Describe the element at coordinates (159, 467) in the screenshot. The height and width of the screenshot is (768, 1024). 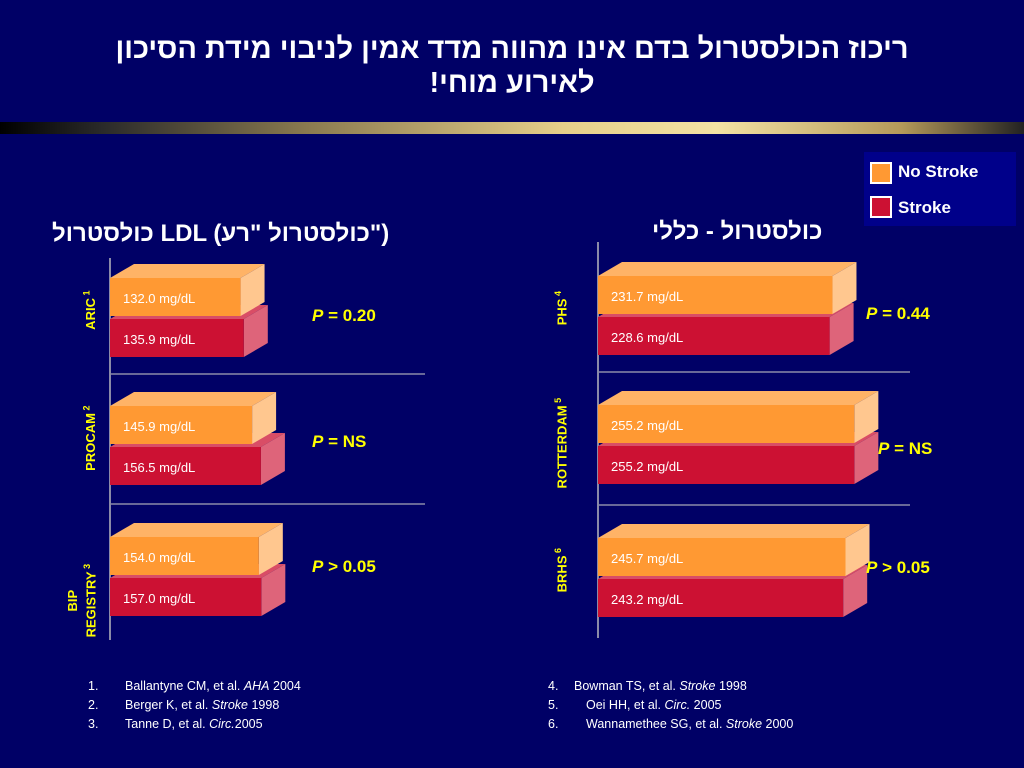
I see `bar-value-label-stroke: 156.5 mg/dL` at that location.